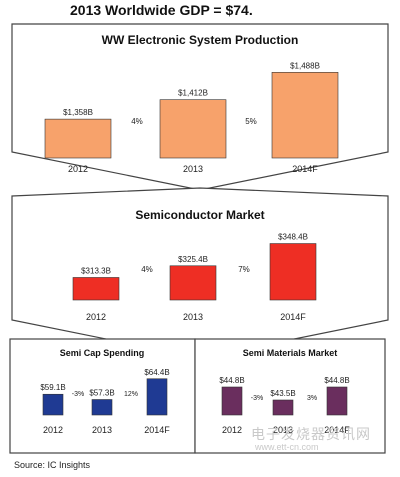 The height and width of the screenshot is (477, 400). Describe the element at coordinates (161, 10) in the screenshot. I see `page-title: 2013 Worldwide GDP = $74.` at that location.